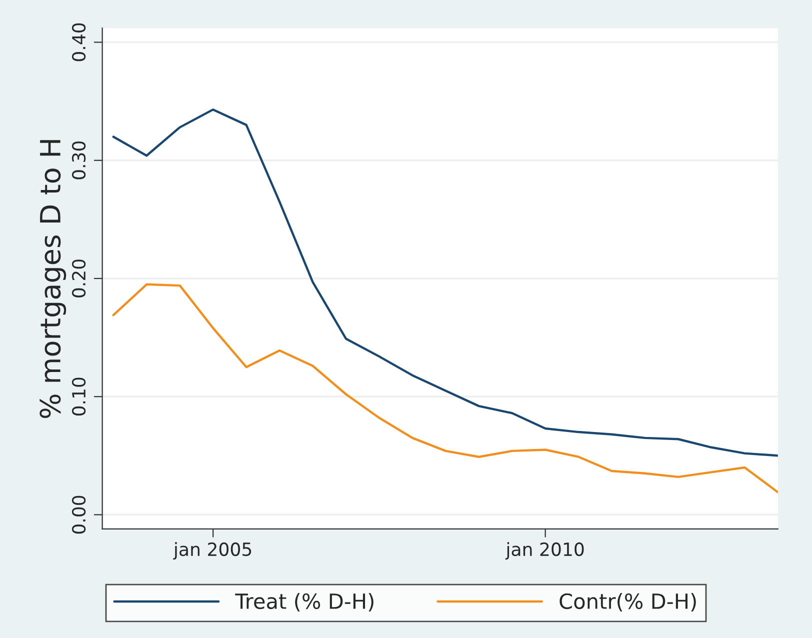 The height and width of the screenshot is (638, 812). What do you see at coordinates (628, 602) in the screenshot?
I see `legend-label: Contr(% D-H)` at bounding box center [628, 602].